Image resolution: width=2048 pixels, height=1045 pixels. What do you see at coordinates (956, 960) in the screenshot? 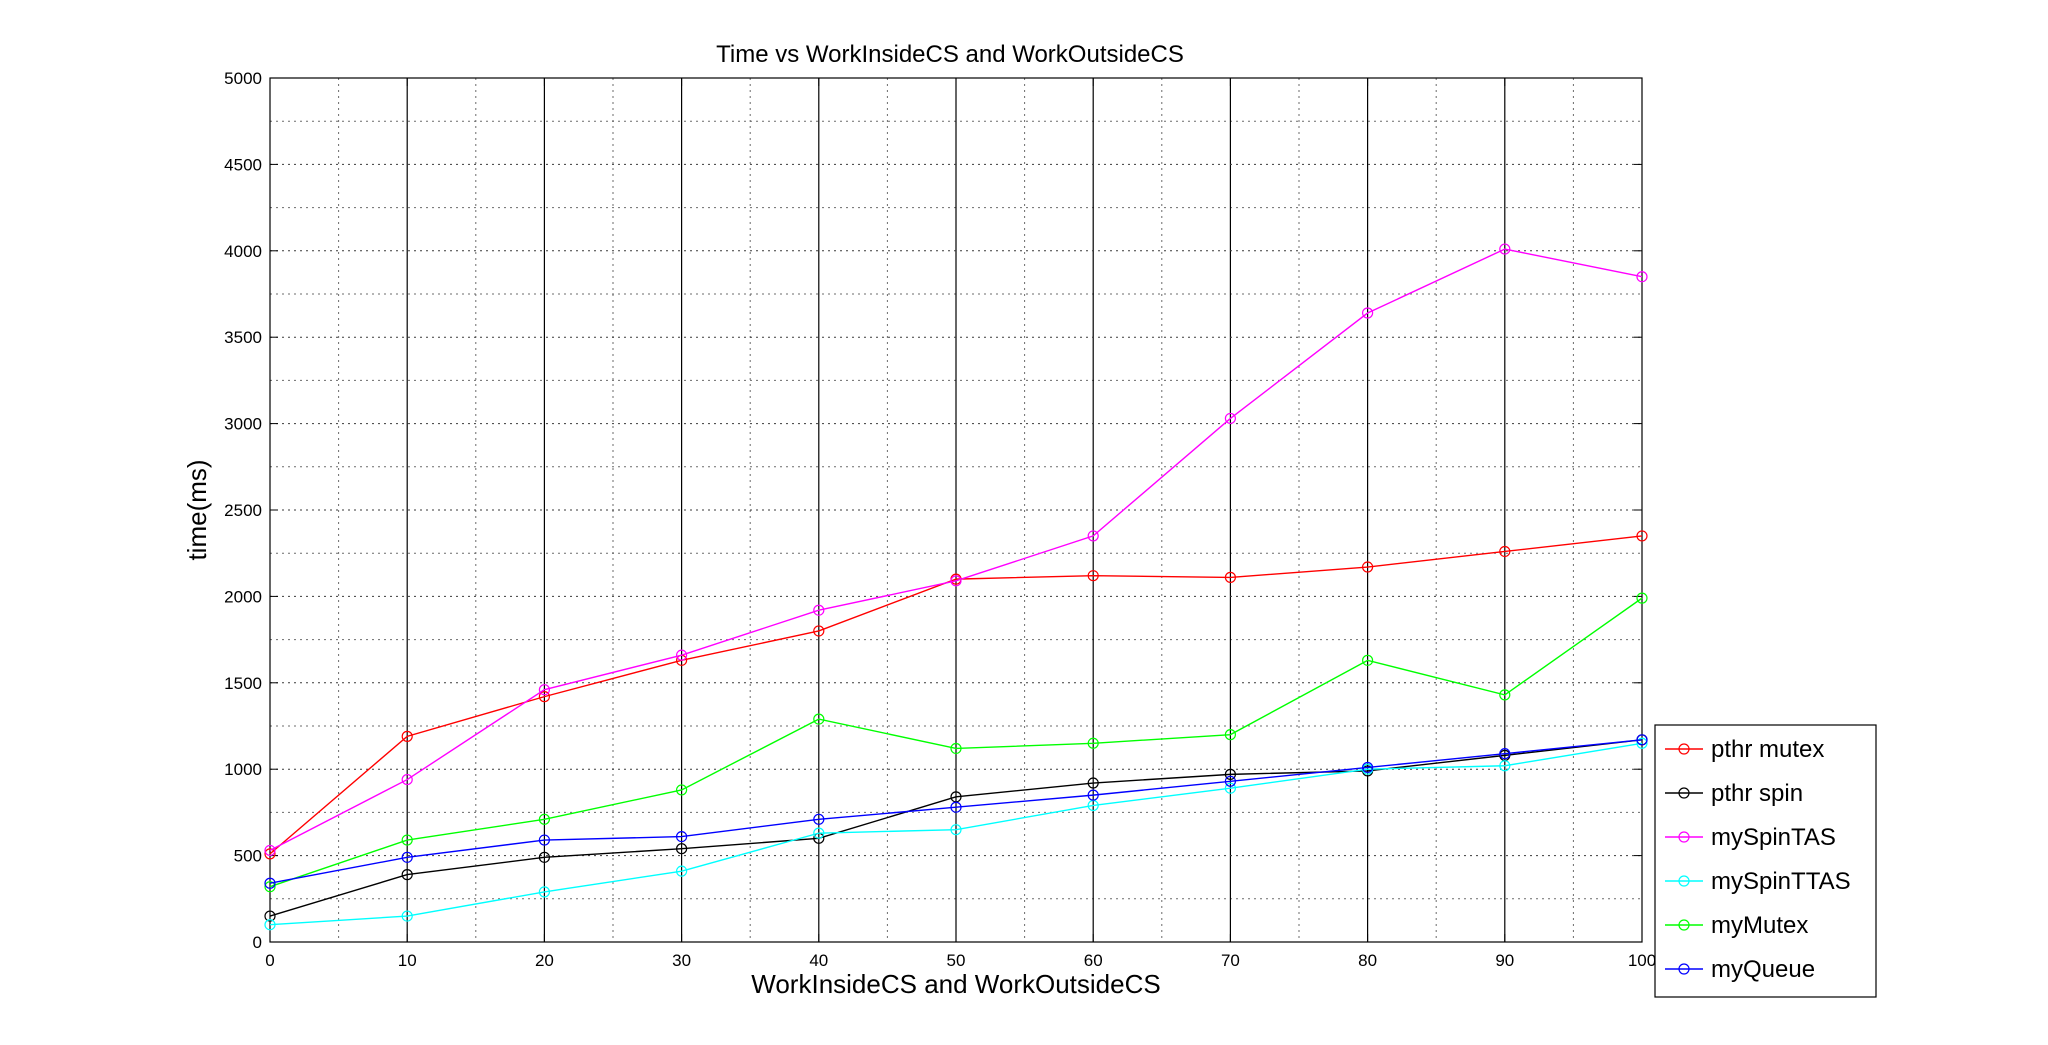
I see `x-tick-label: 50` at bounding box center [956, 960].